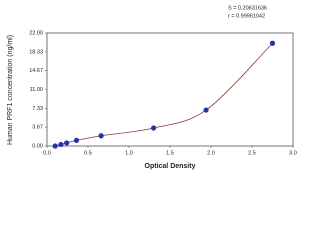 Image resolution: width=320 pixels, height=240 pixels. Describe the element at coordinates (36, 71) in the screenshot. I see `y-tick-label: 14.67` at that location.